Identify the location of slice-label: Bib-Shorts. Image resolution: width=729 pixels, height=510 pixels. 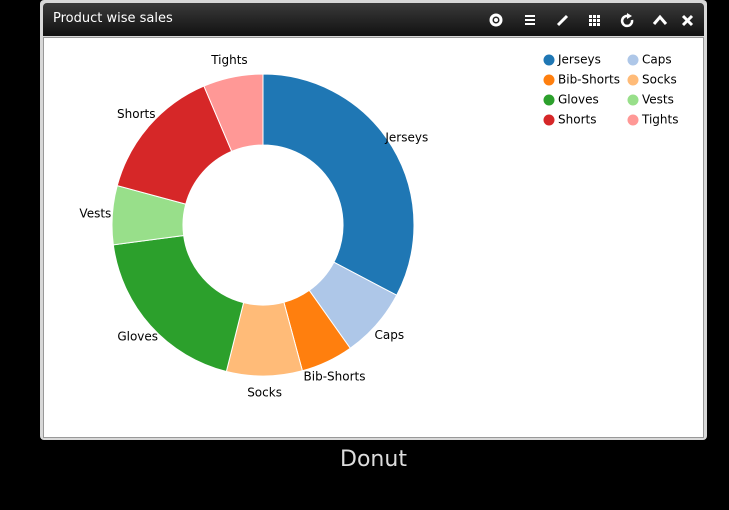
(335, 377).